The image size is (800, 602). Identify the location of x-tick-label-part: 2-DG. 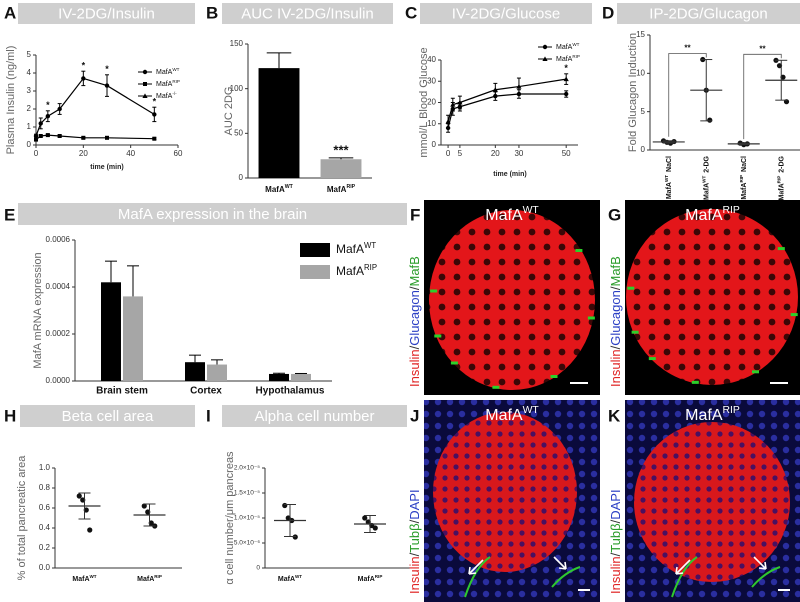
(781, 163).